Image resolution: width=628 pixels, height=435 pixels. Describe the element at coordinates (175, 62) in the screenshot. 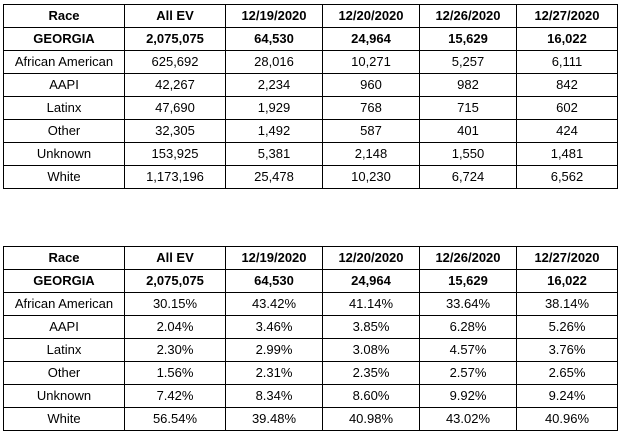

I see `table-cell: 625,692` at that location.